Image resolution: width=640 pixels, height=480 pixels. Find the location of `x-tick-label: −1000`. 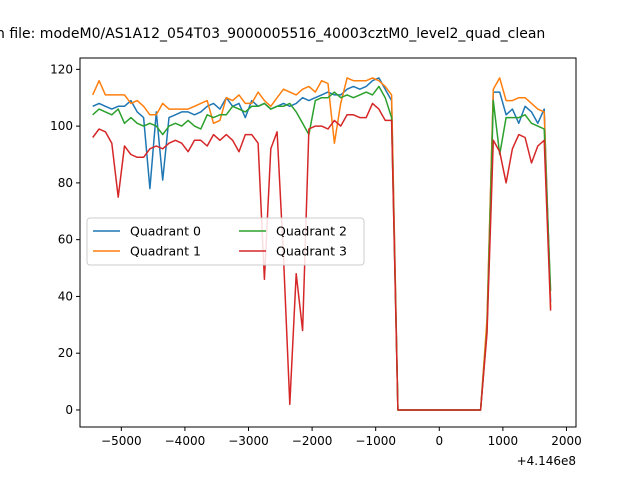

x-tick-label: −1000 is located at coordinates (375, 441).